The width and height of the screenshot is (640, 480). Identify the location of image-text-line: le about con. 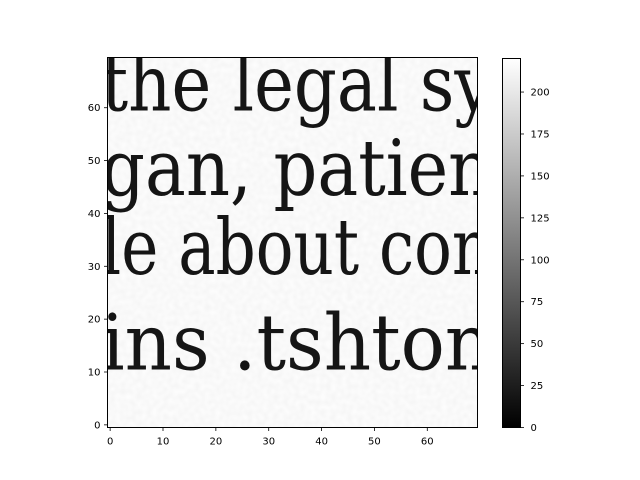
(296, 248).